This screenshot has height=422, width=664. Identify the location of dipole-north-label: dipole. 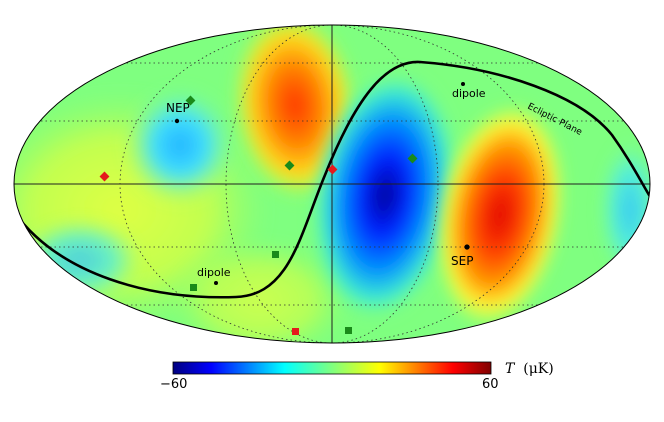
(469, 93).